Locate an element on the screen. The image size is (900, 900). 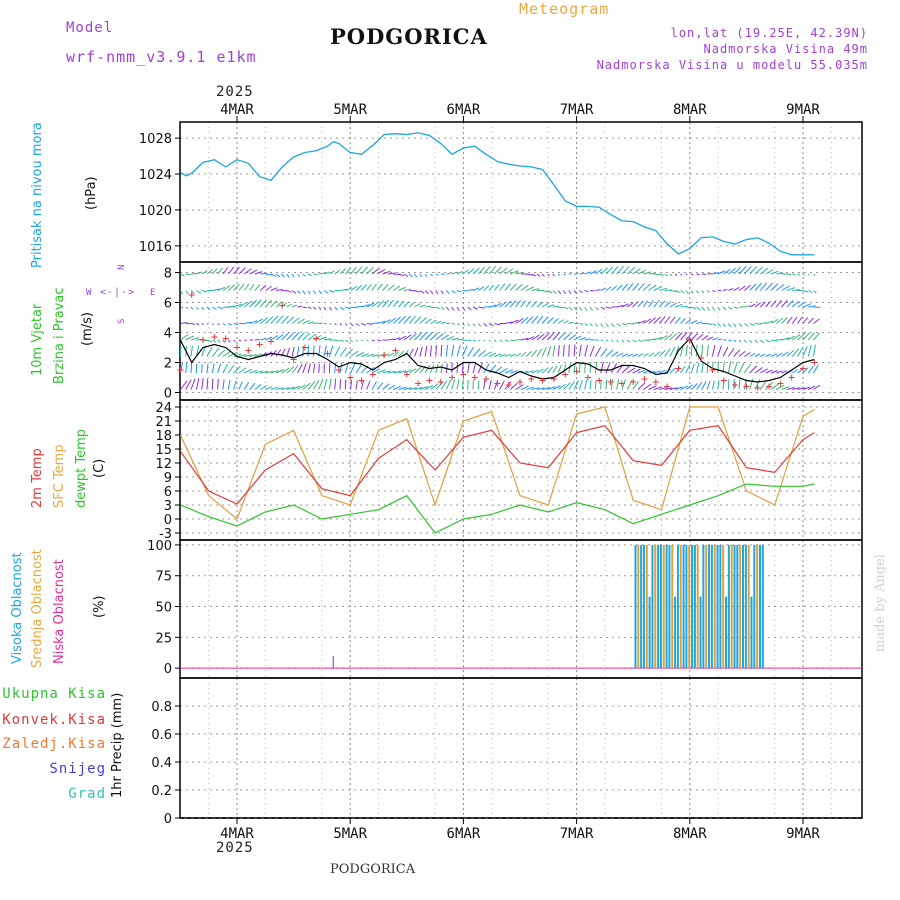
y-tick-label: 21 is located at coordinates (163, 422).